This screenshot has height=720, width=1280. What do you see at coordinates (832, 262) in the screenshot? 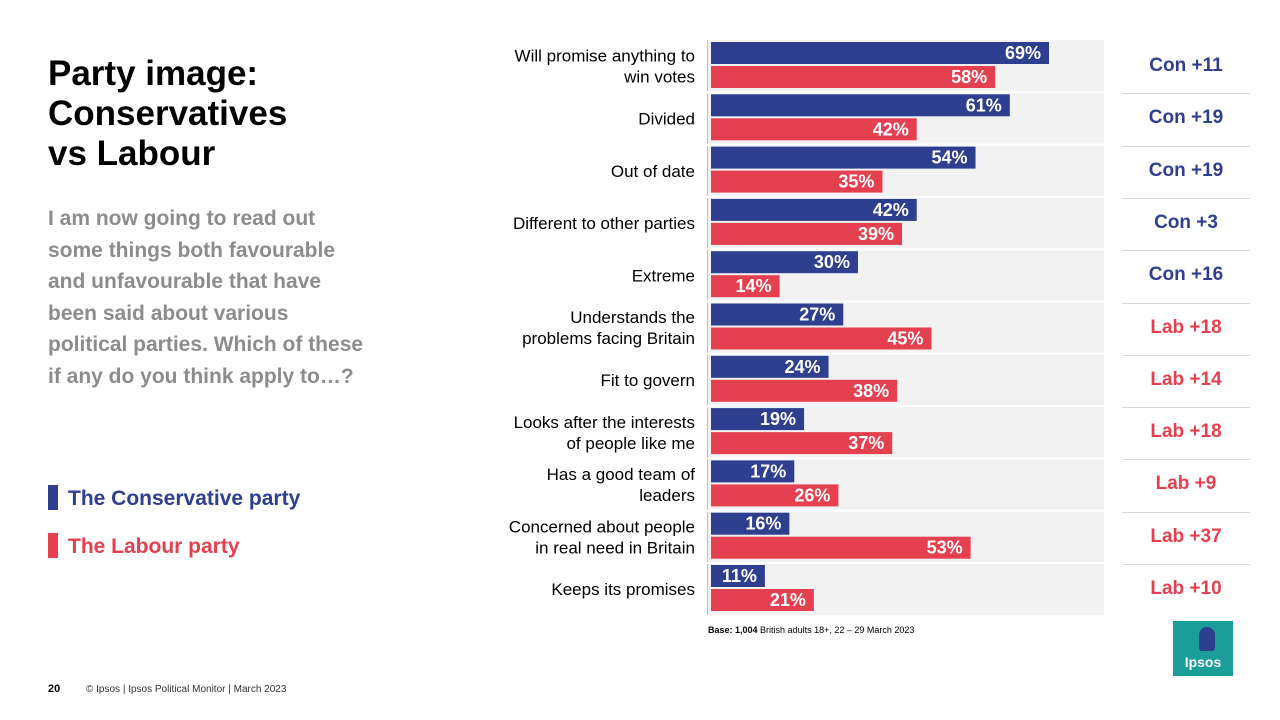
I see `data-label-conservative: 30%` at bounding box center [832, 262].